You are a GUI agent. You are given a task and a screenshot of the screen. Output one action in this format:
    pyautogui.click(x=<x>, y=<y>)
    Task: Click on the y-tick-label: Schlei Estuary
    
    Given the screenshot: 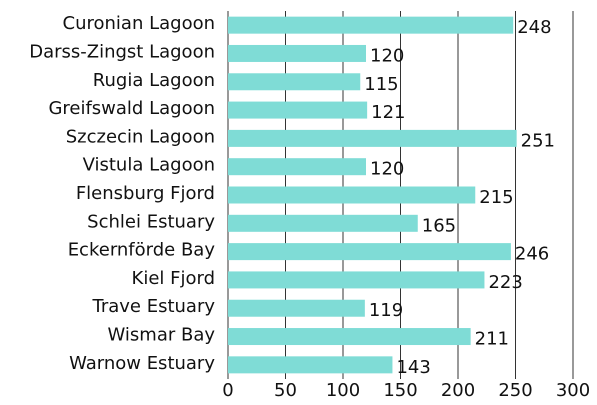 What is the action you would take?
    pyautogui.click(x=151, y=221)
    